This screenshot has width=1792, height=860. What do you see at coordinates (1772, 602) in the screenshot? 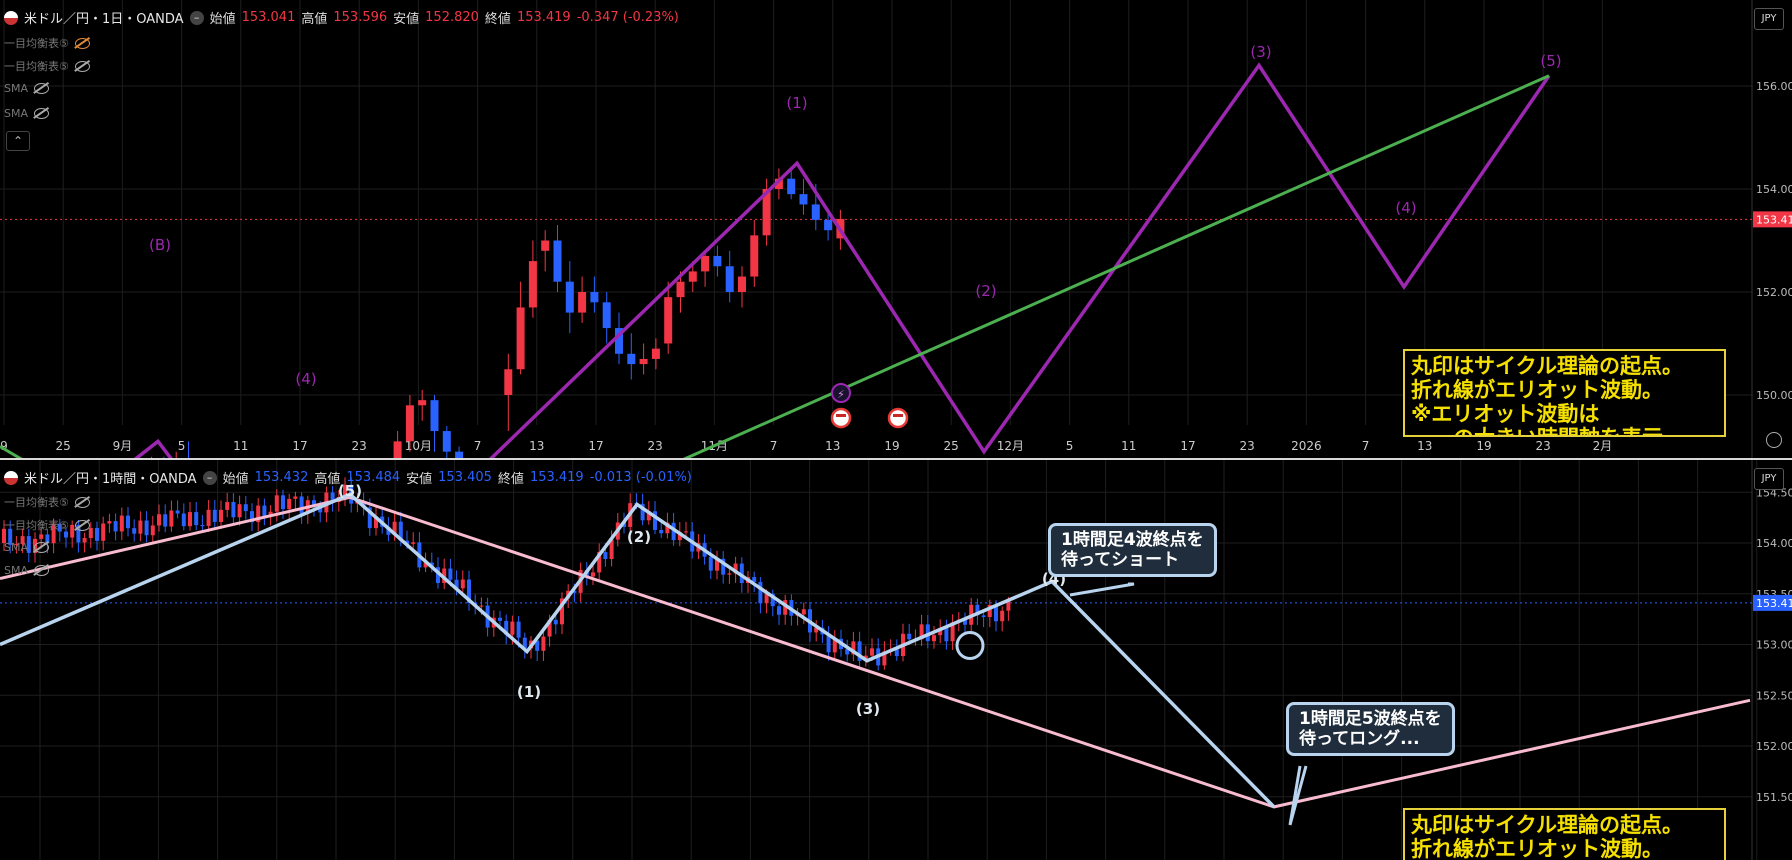
I see `current-price-tag` at bounding box center [1772, 602].